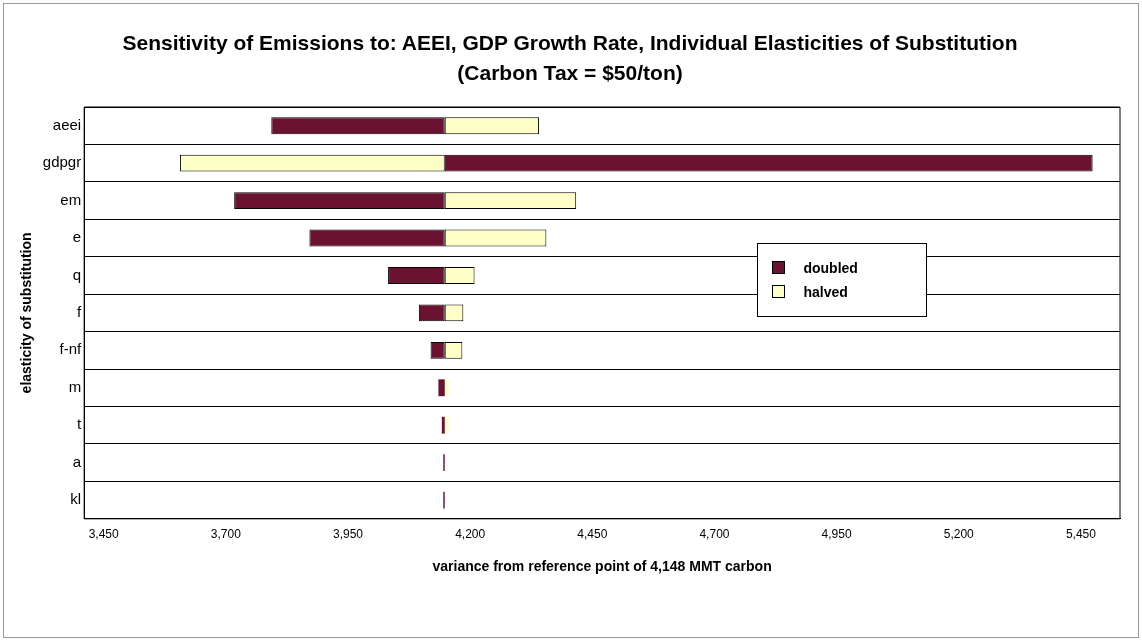 The image size is (1142, 641). Describe the element at coordinates (959, 534) in the screenshot. I see `x-tick-label: 5,200` at that location.